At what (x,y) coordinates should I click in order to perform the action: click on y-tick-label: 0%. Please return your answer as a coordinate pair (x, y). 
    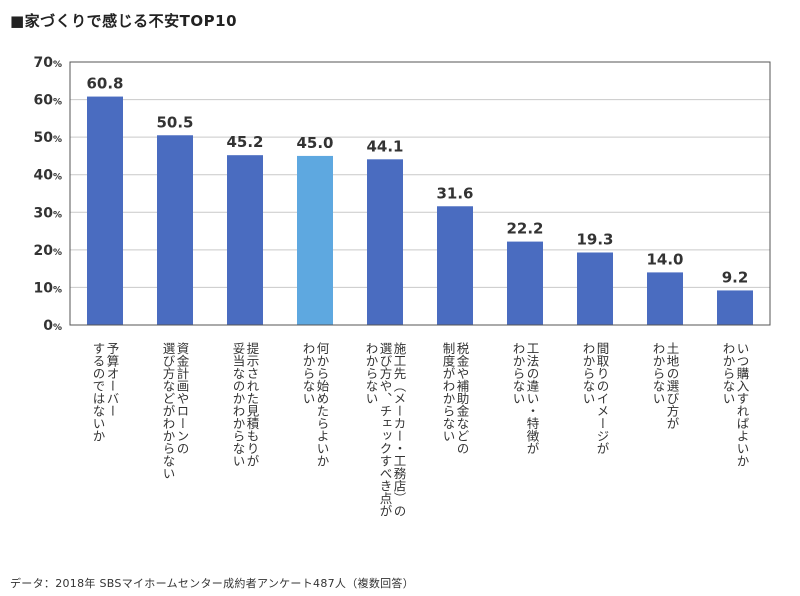
    Looking at the image, I should click on (52, 326).